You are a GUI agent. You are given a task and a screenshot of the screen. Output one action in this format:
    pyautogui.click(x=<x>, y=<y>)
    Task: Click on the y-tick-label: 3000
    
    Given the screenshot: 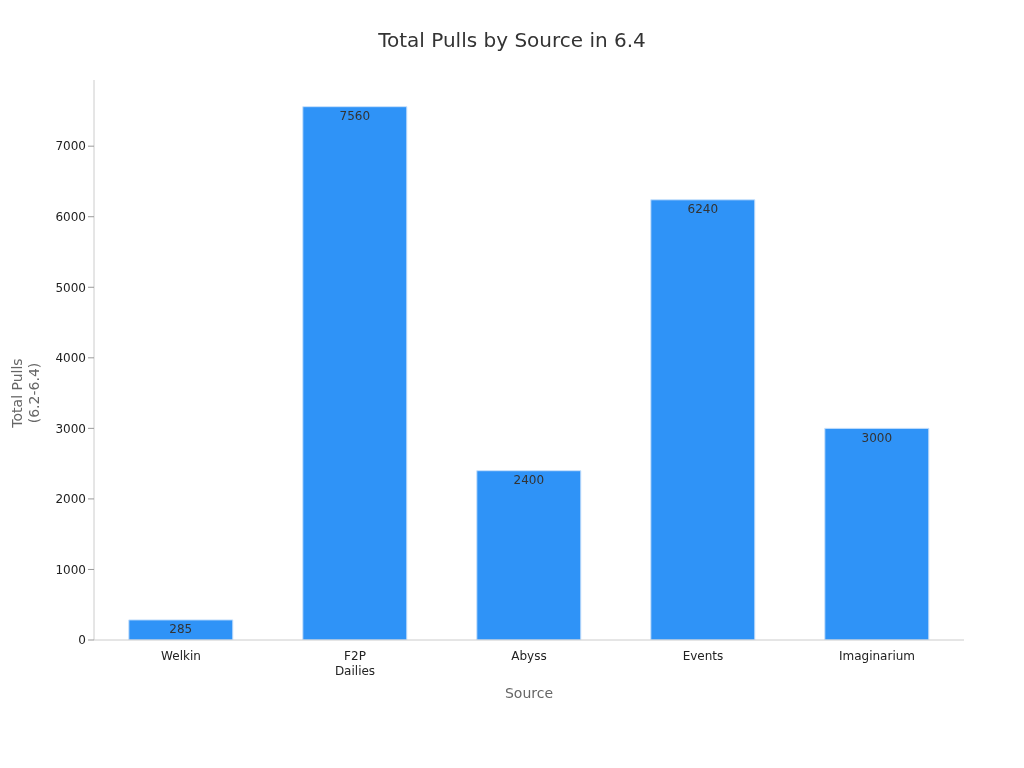 What is the action you would take?
    pyautogui.click(x=70, y=428)
    